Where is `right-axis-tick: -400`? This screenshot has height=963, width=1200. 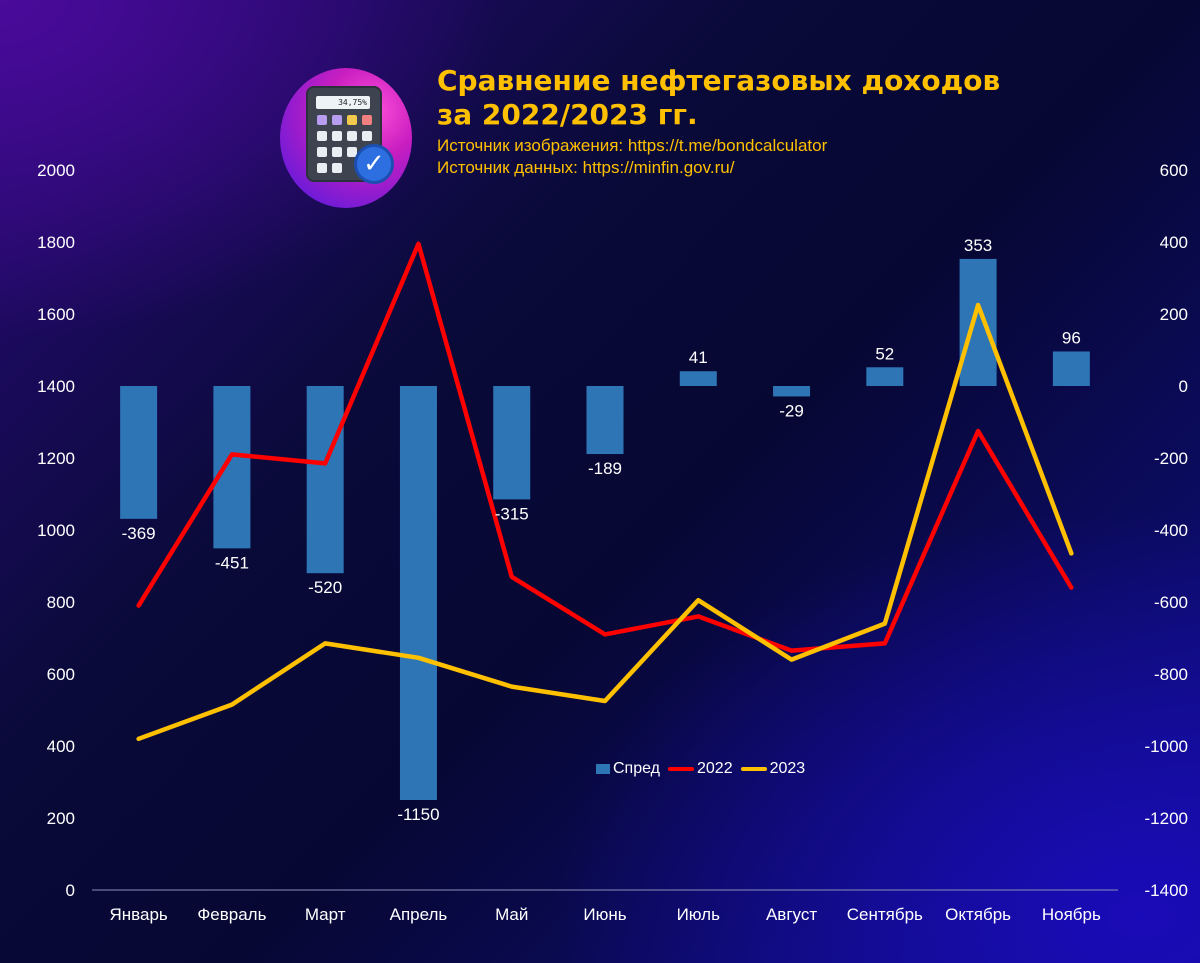
right-axis-tick: -400 is located at coordinates (1171, 530).